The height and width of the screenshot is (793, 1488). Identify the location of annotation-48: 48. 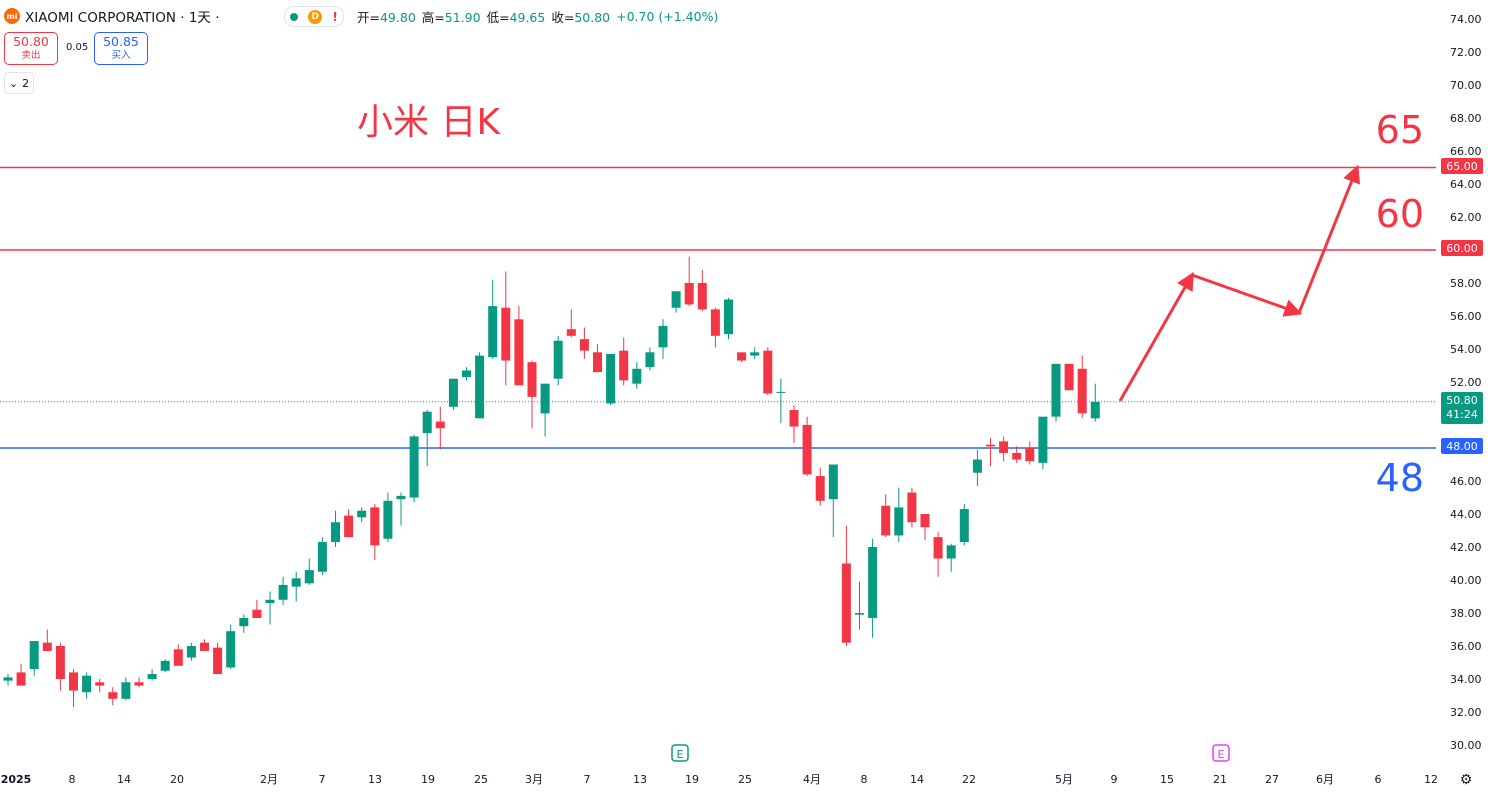
(1399, 478).